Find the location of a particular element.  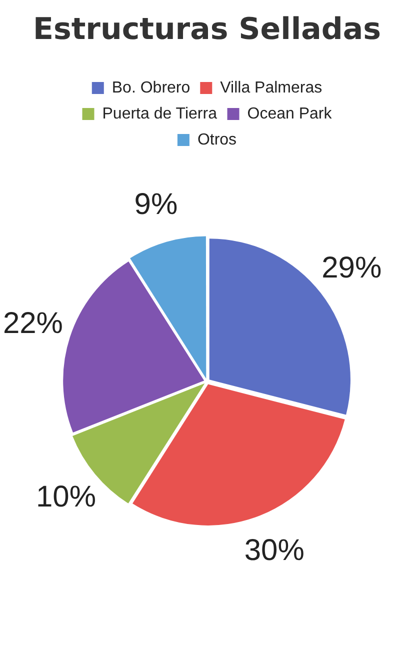

data-label: 29% is located at coordinates (352, 268).